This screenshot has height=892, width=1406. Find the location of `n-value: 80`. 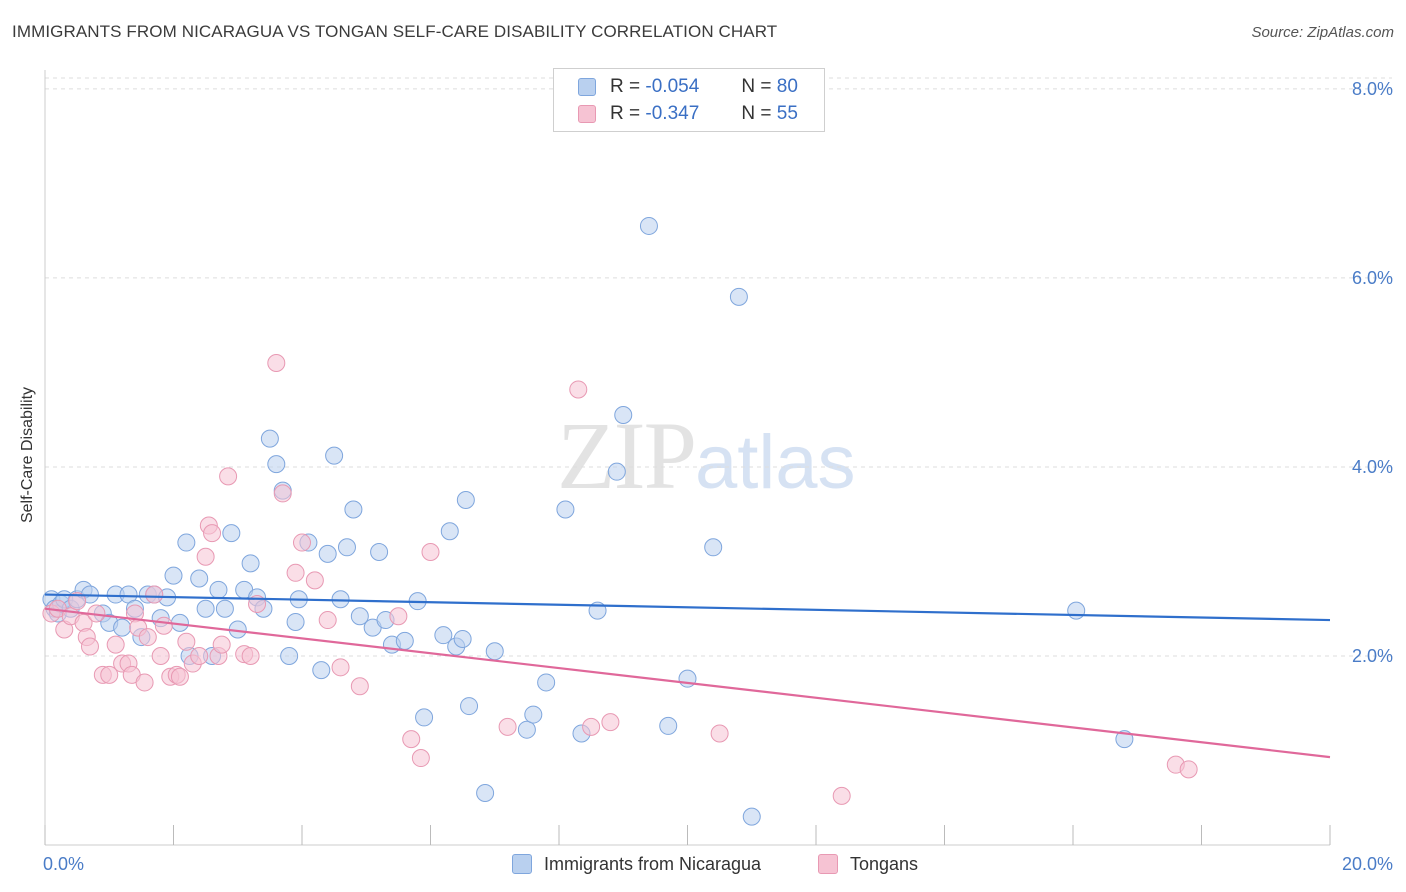

n-value: 80 is located at coordinates (787, 86).